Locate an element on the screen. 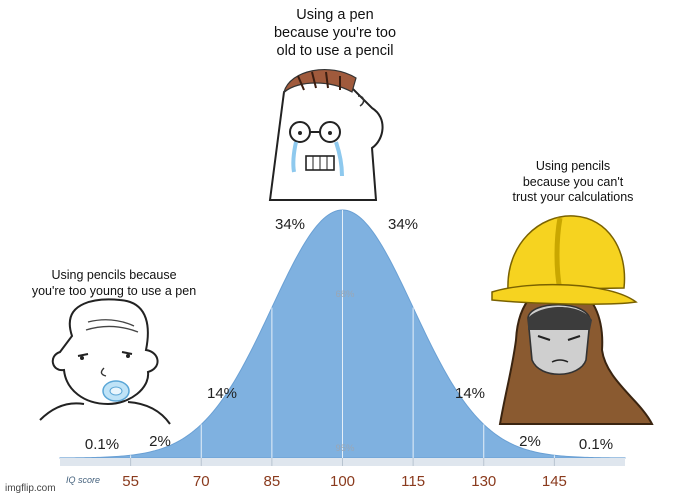  inner-band-label: 68% is located at coordinates (345, 294).